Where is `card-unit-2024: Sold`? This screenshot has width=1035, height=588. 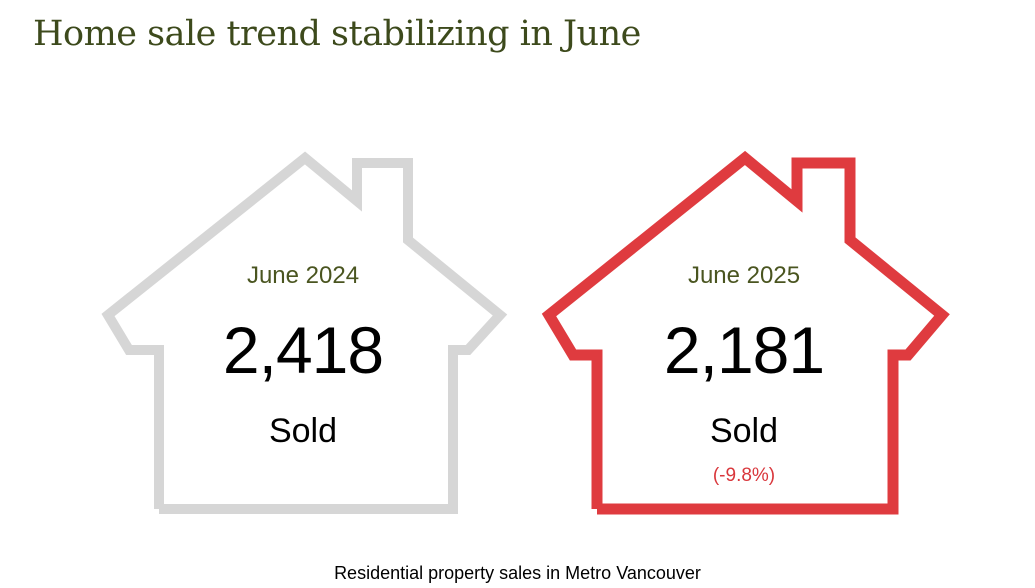 card-unit-2024: Sold is located at coordinates (303, 431).